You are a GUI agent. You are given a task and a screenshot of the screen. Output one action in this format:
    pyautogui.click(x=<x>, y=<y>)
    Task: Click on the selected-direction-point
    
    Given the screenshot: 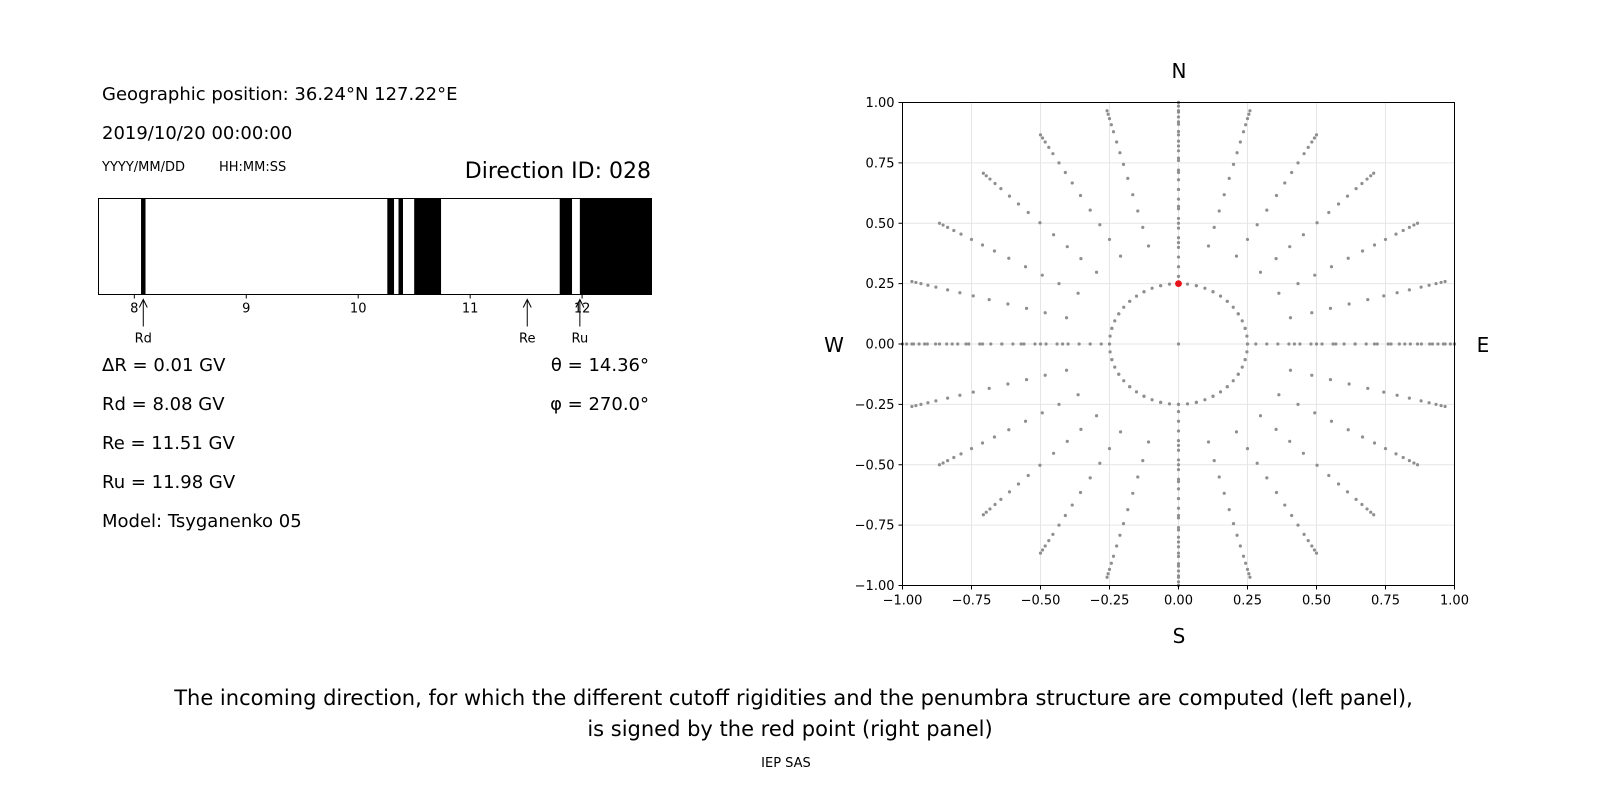 What is the action you would take?
    pyautogui.click(x=1178, y=284)
    